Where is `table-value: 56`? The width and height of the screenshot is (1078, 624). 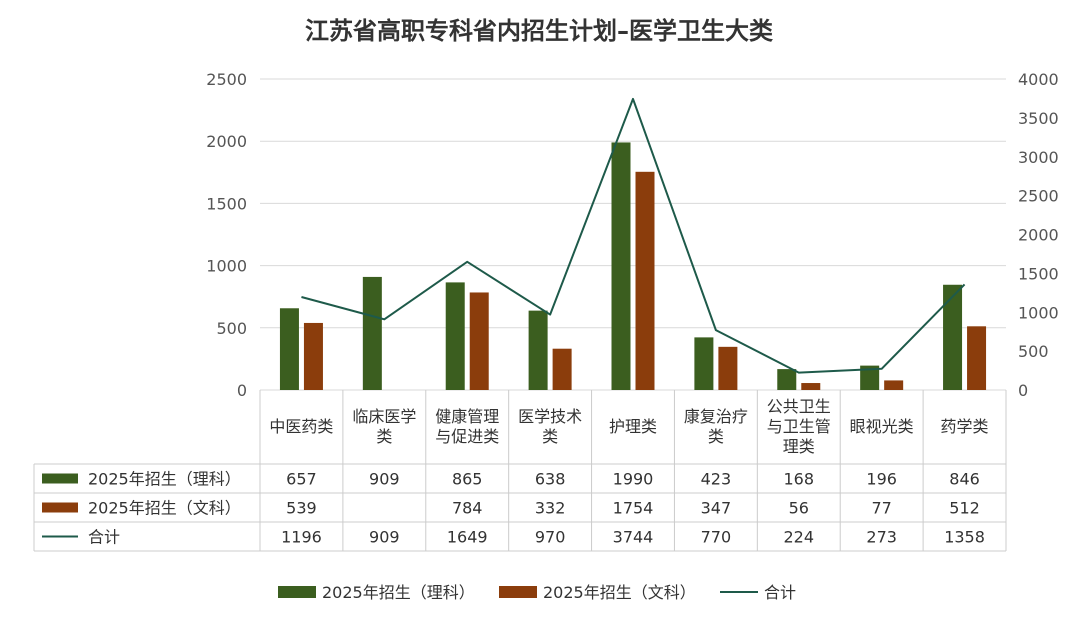
table-value: 56 is located at coordinates (799, 508).